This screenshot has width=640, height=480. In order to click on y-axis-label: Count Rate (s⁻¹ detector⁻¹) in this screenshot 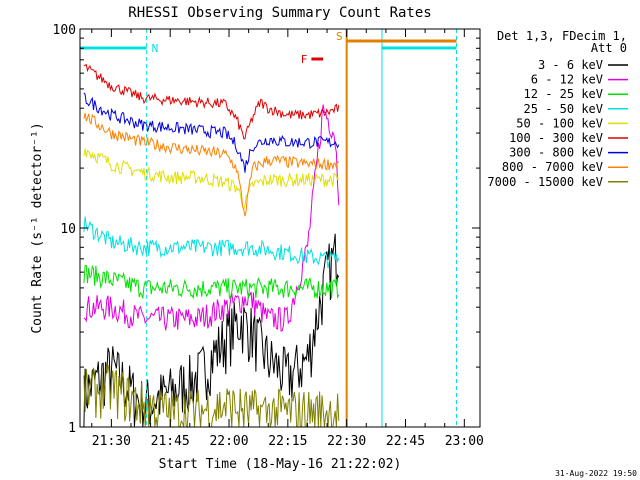, I will do `click(37, 227)`.